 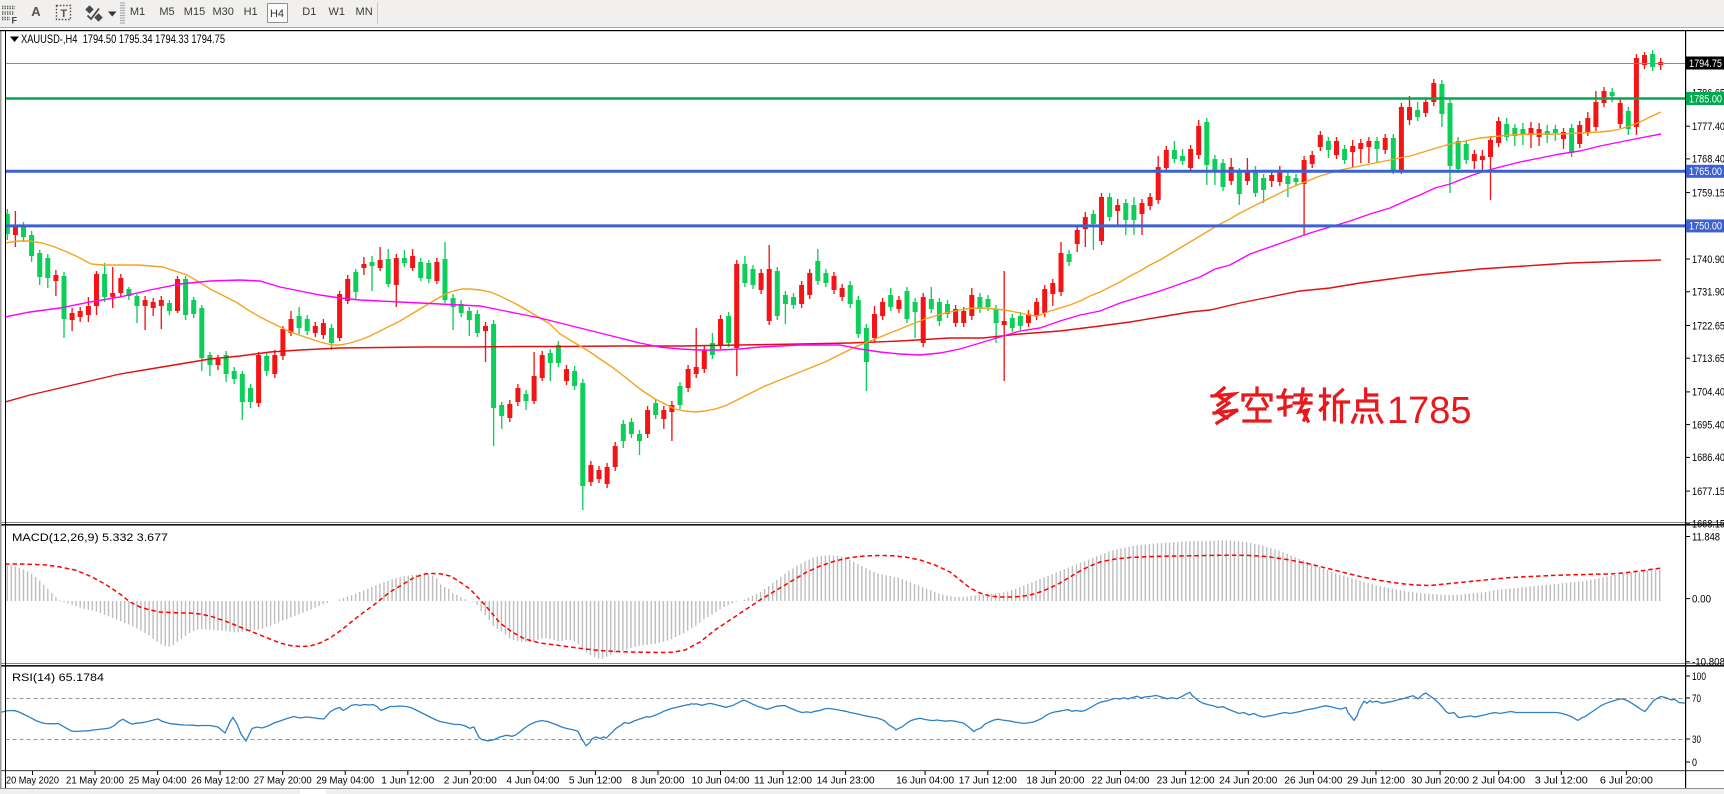 I want to click on svg-text: 11.848, so click(x=1706, y=537).